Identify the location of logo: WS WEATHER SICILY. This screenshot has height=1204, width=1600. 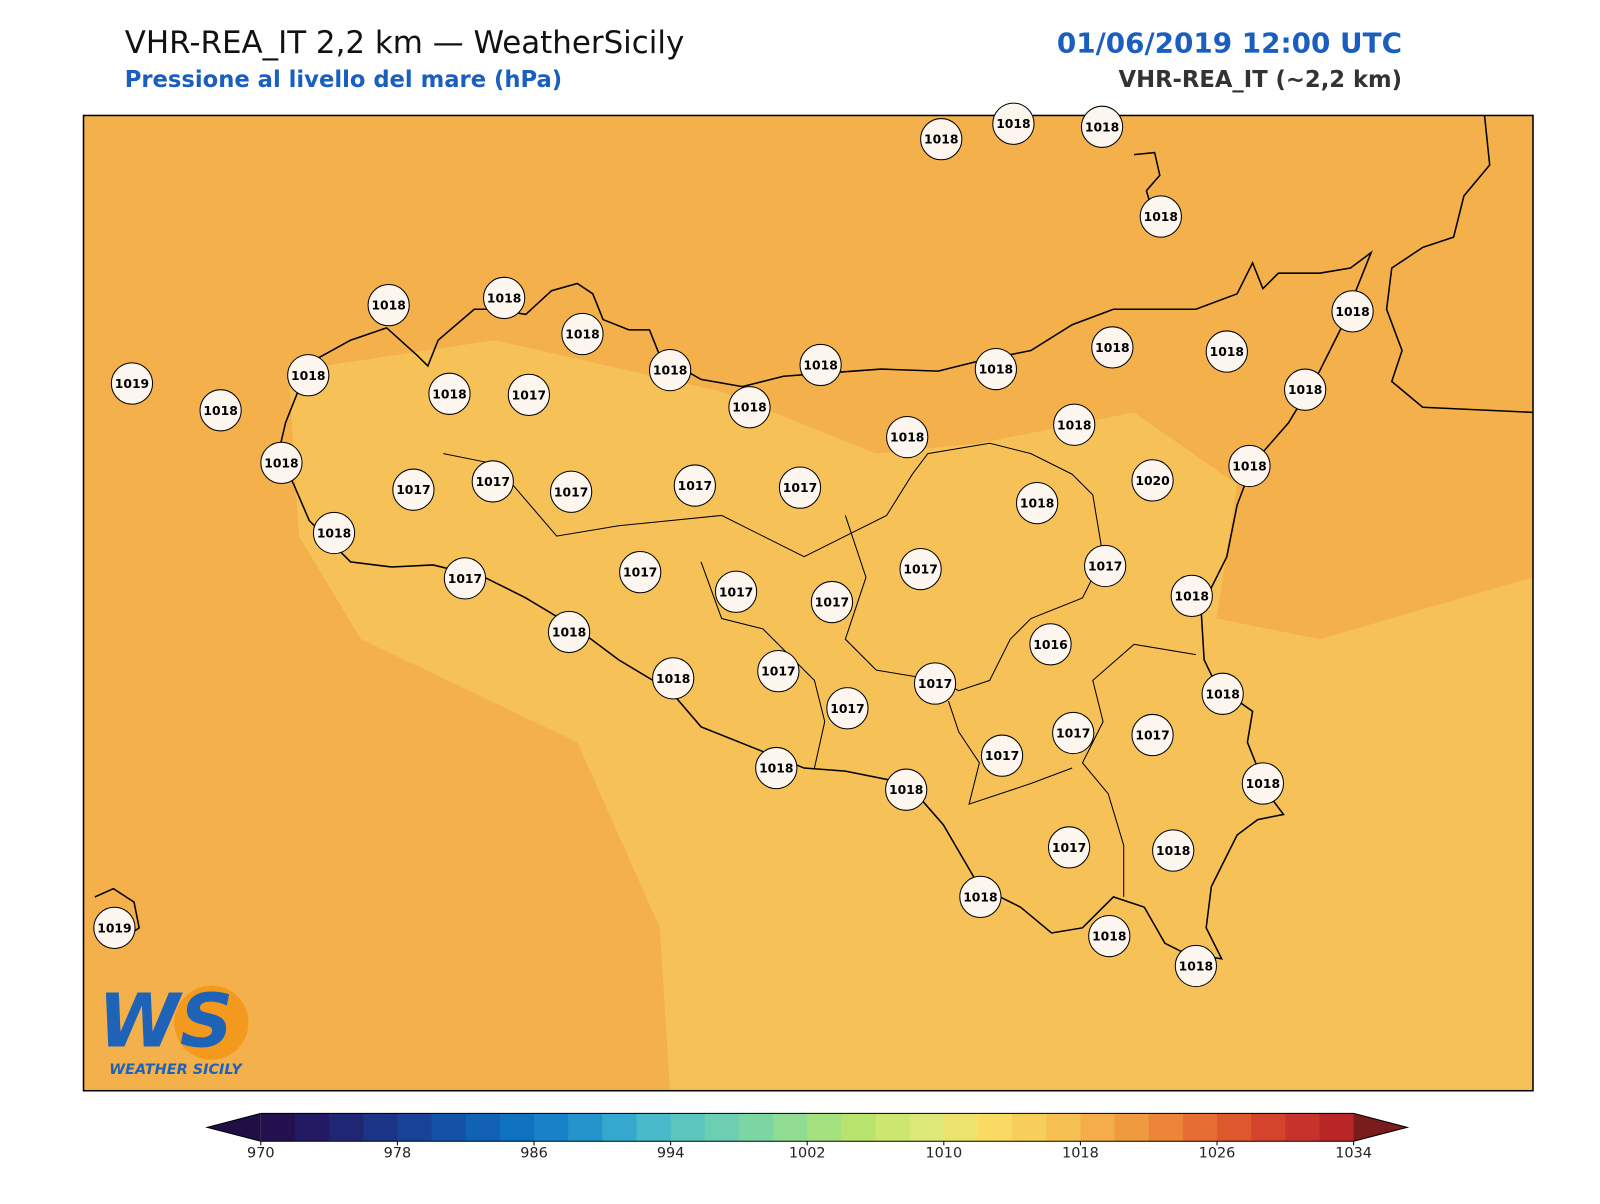
(173, 1027).